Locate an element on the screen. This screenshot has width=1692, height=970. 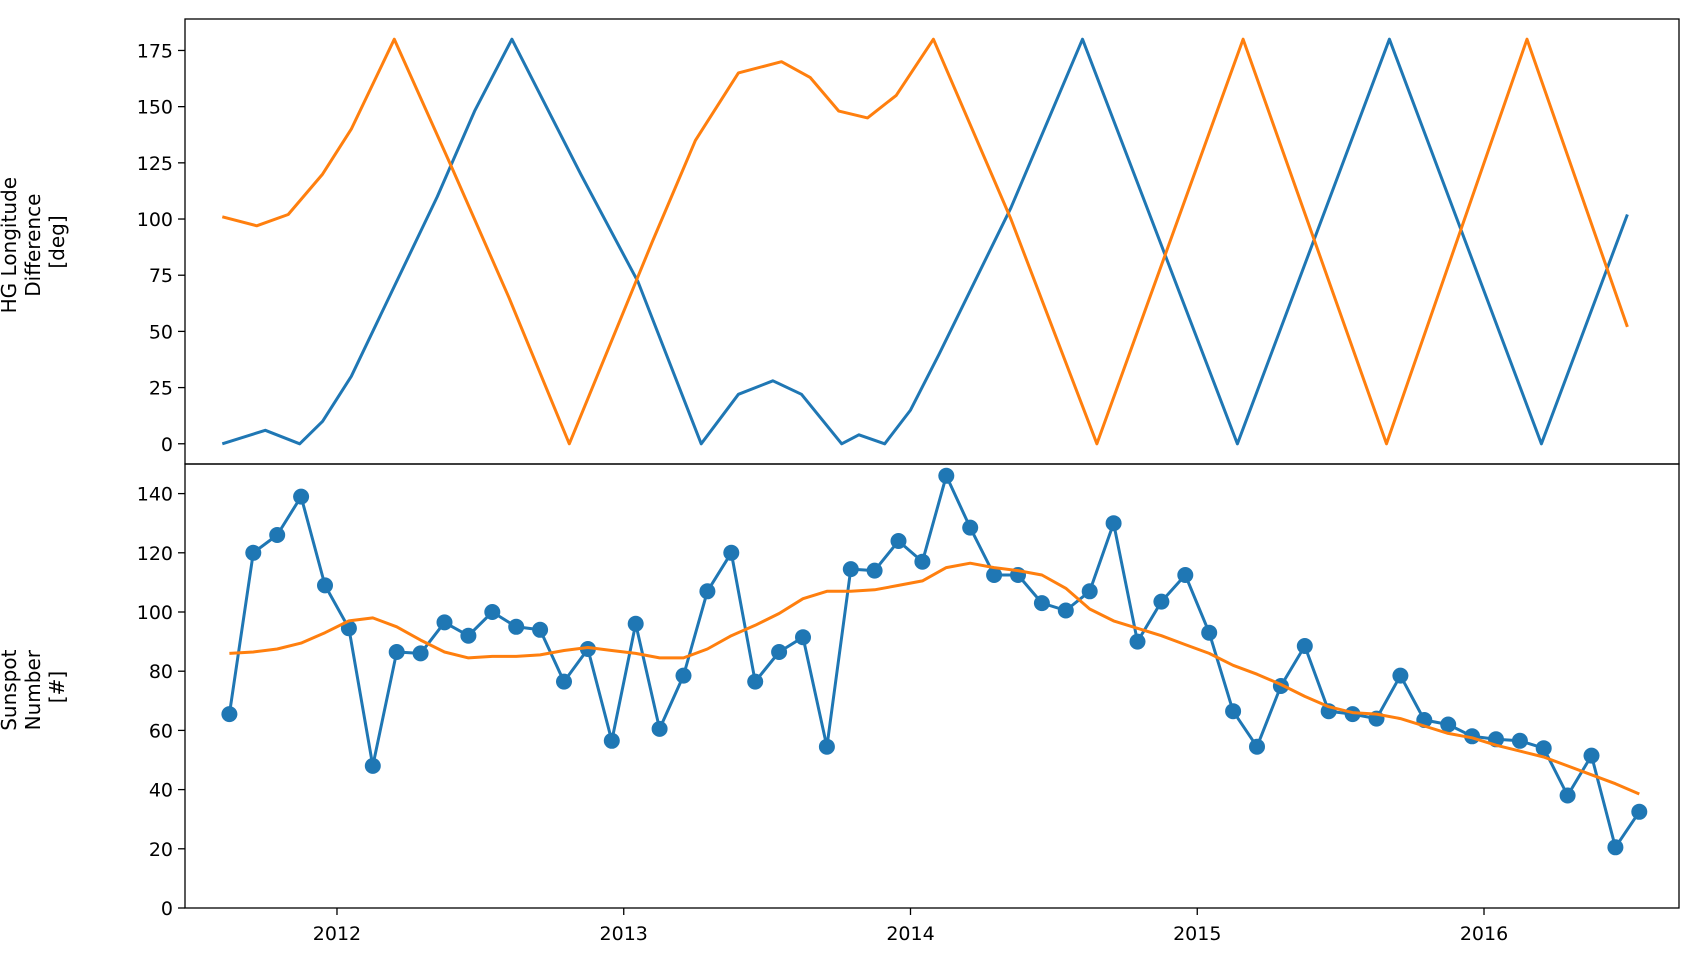
longitude-y-tick-label: 0 is located at coordinates (167, 445).